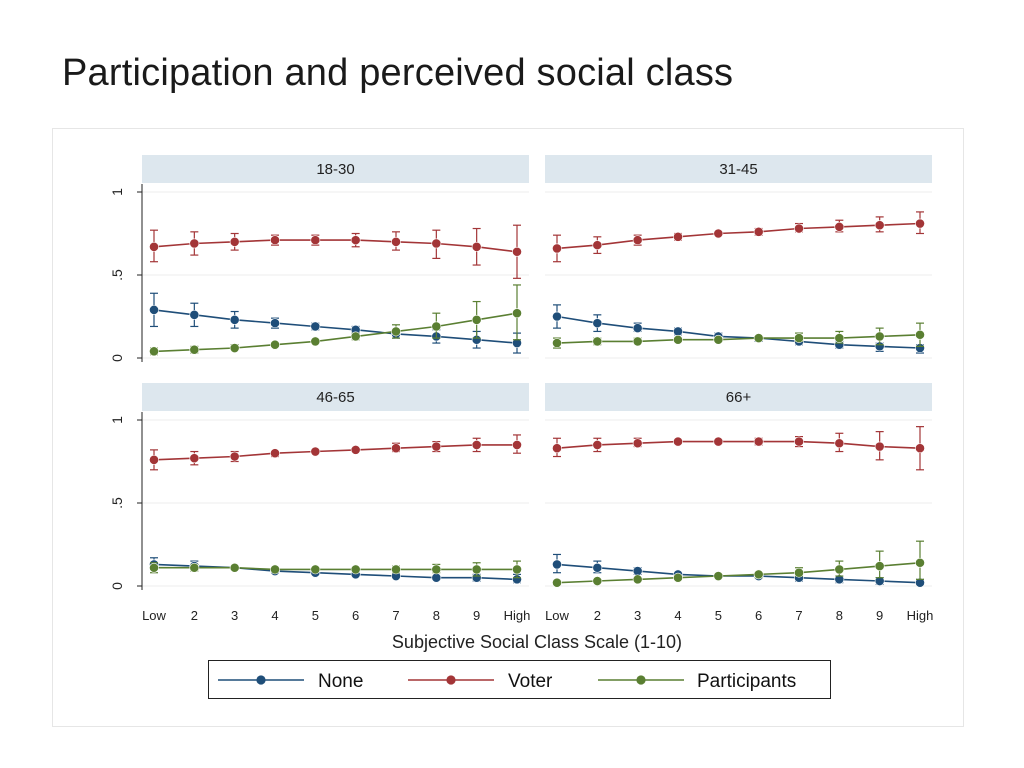 The width and height of the screenshot is (1024, 768). Describe the element at coordinates (315, 615) in the screenshot. I see `x-tick-label: 5` at that location.